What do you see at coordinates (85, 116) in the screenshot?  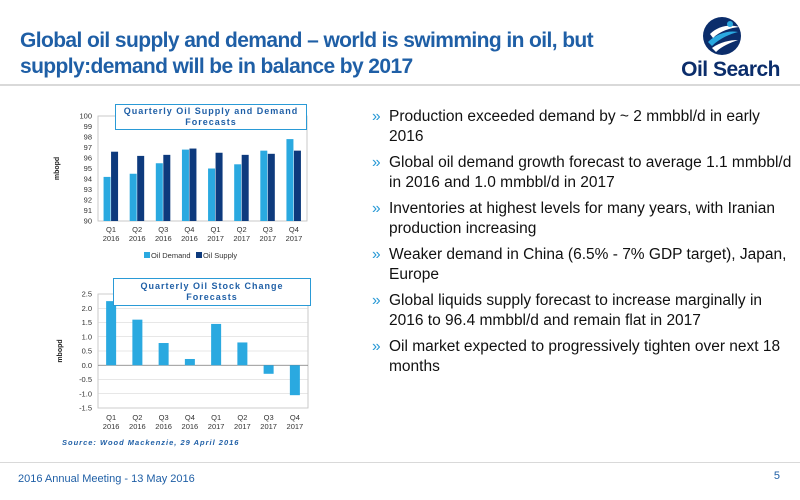 I see `y-tick-label: 100` at bounding box center [85, 116].